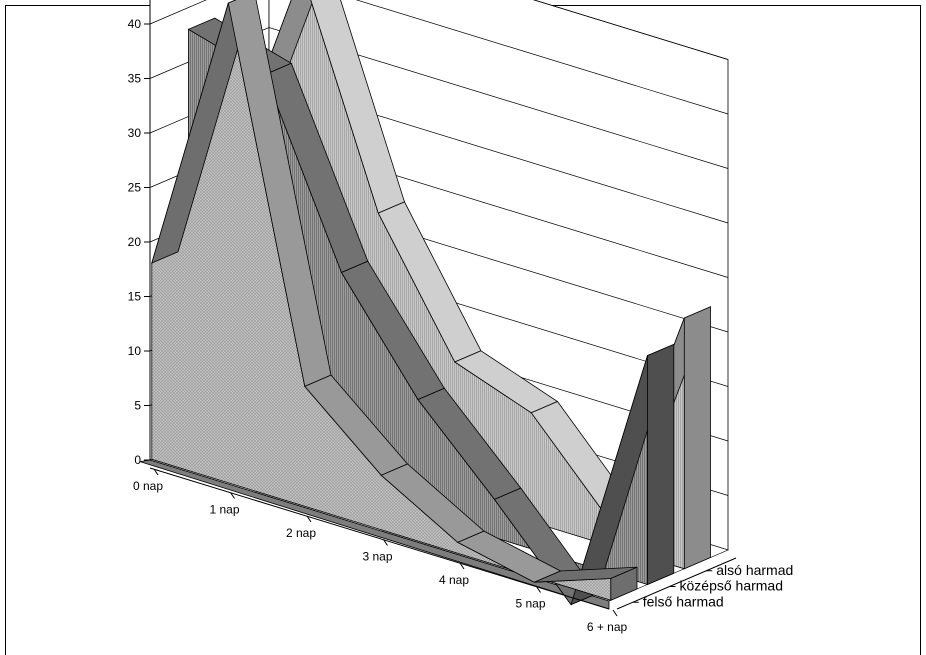 The width and height of the screenshot is (926, 655). What do you see at coordinates (661, 464) in the screenshot?
I see `series-1-endcap` at bounding box center [661, 464].